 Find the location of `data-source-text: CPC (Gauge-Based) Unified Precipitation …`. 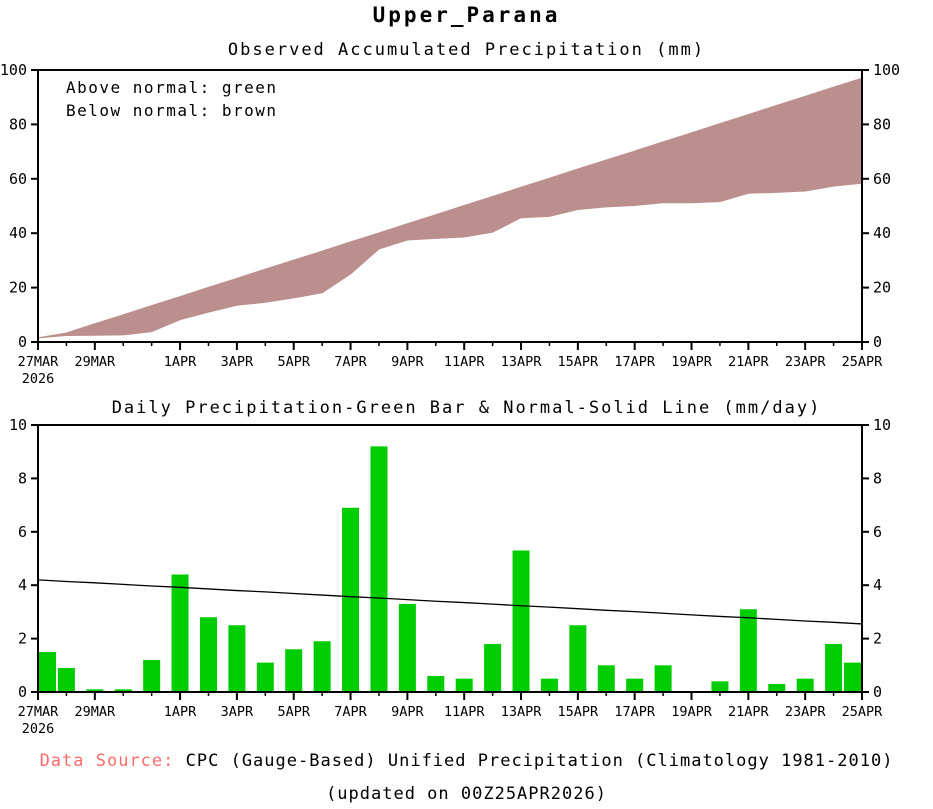

data-source-text: CPC (Gauge-Based) Unified Precipitation … is located at coordinates (539, 761).